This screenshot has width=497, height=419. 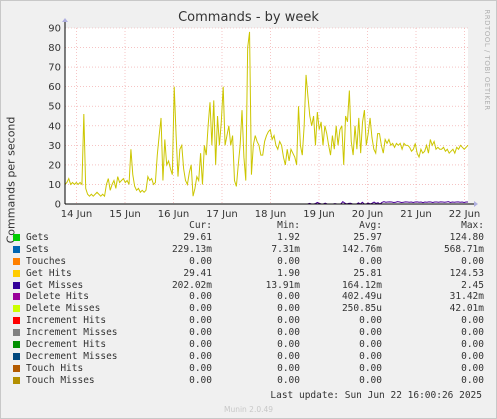 I want to click on legend-min-value: 7.31m, so click(x=285, y=249).